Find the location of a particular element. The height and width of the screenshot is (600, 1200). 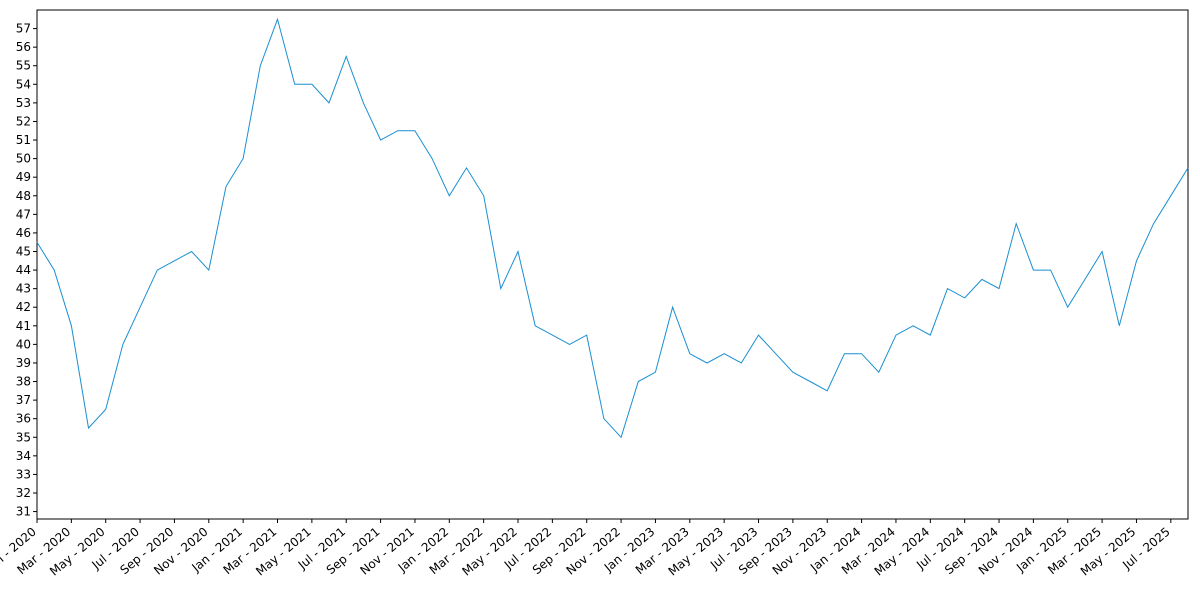

y-tick-label: 36 is located at coordinates (23, 419).